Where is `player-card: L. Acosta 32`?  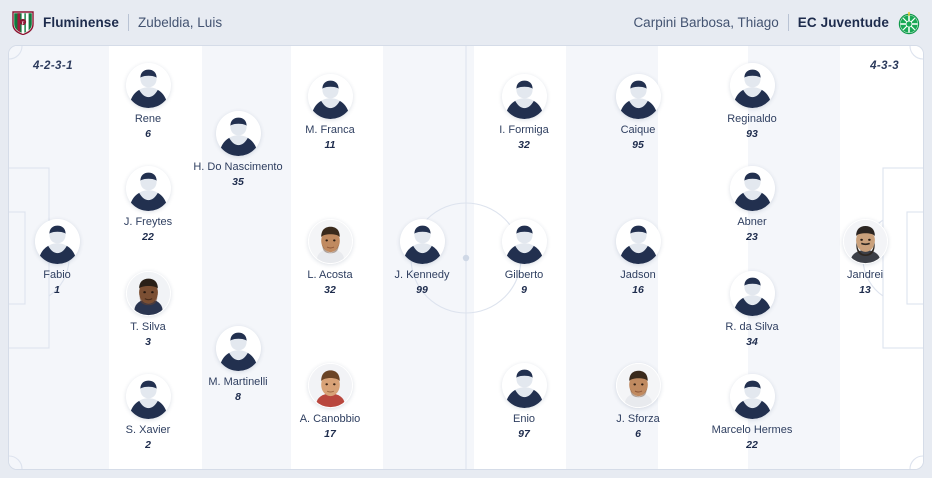 player-card: L. Acosta 32 is located at coordinates (330, 257).